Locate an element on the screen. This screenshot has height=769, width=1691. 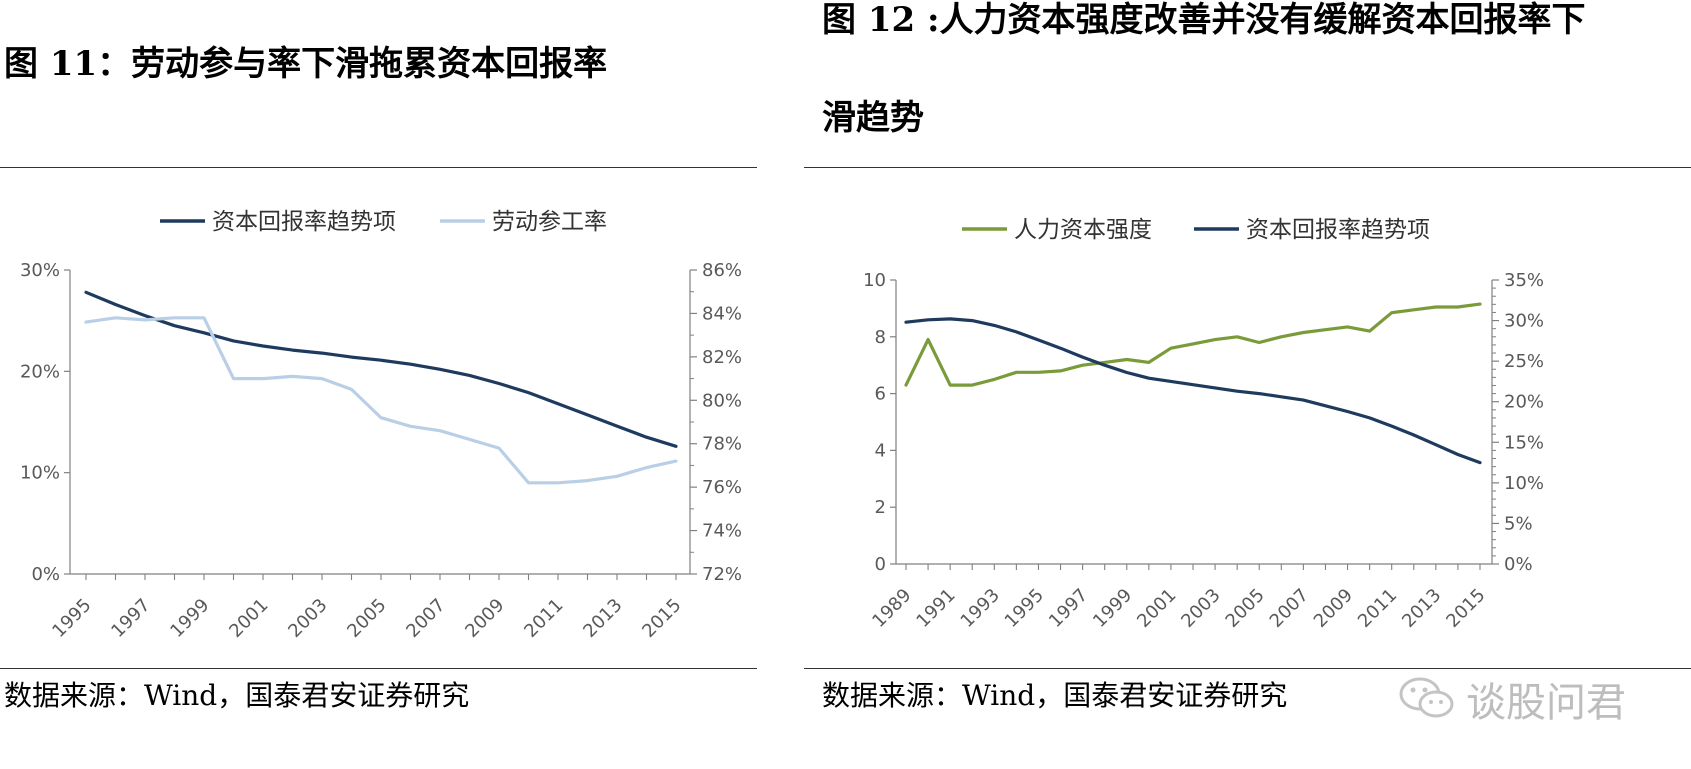
c1-x-tick-label: 1999 is located at coordinates (189, 618).